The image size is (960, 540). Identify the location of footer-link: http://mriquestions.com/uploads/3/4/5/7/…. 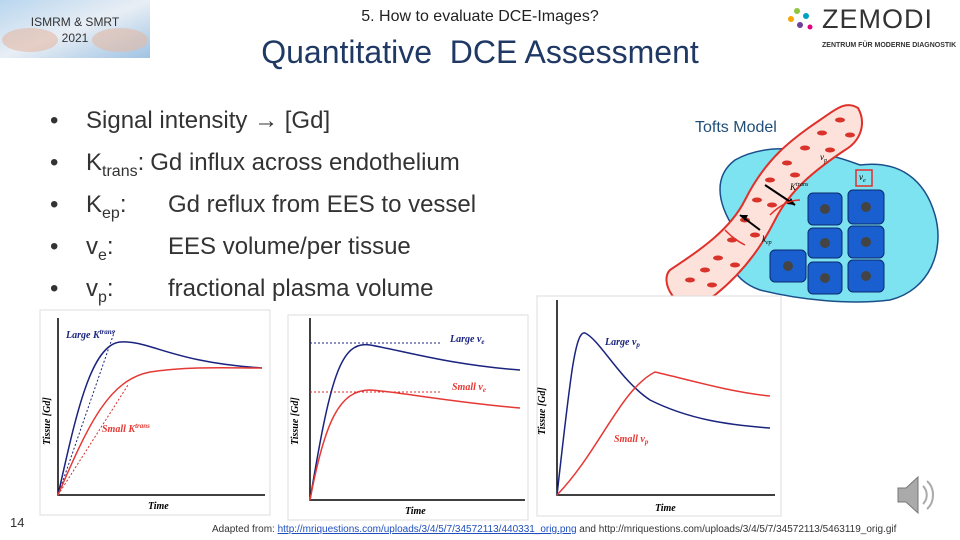
(427, 529).